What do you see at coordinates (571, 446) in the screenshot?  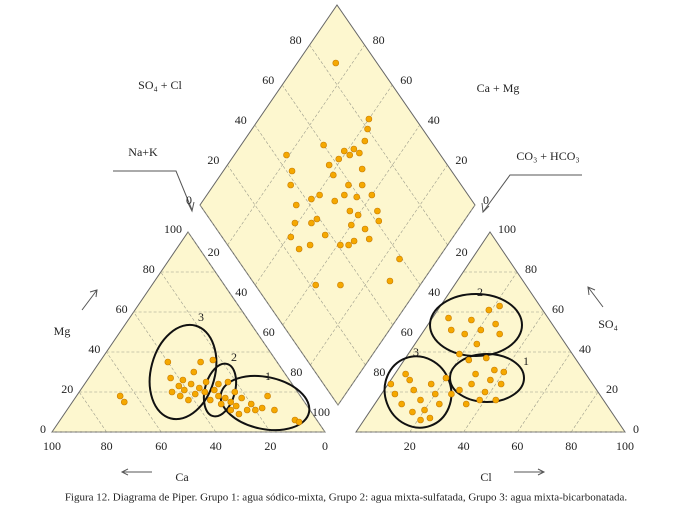 I see `x-tick-label: 80` at bounding box center [571, 446].